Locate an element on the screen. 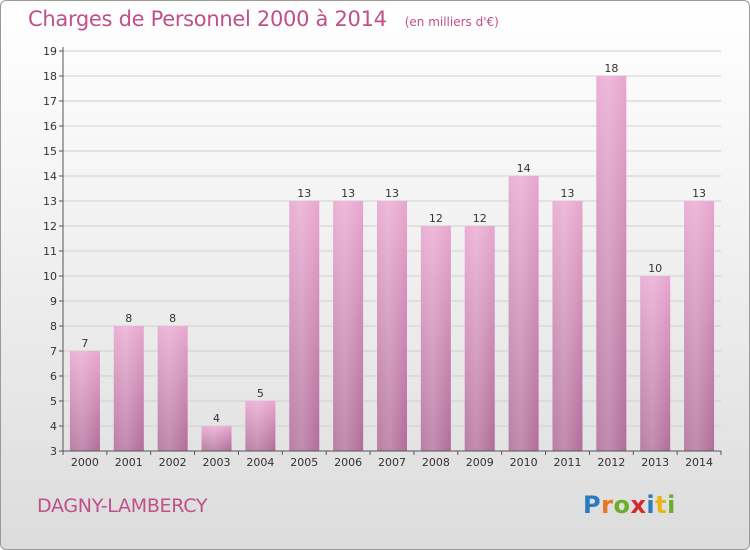 This screenshot has height=550, width=750. logo-letter: t is located at coordinates (661, 505).